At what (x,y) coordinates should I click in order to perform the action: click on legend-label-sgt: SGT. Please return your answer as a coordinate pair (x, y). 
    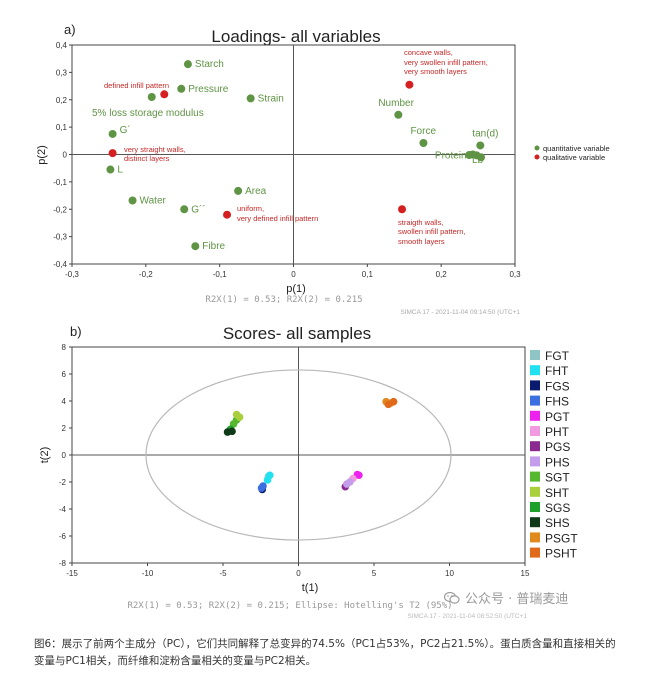
    Looking at the image, I should click on (557, 478).